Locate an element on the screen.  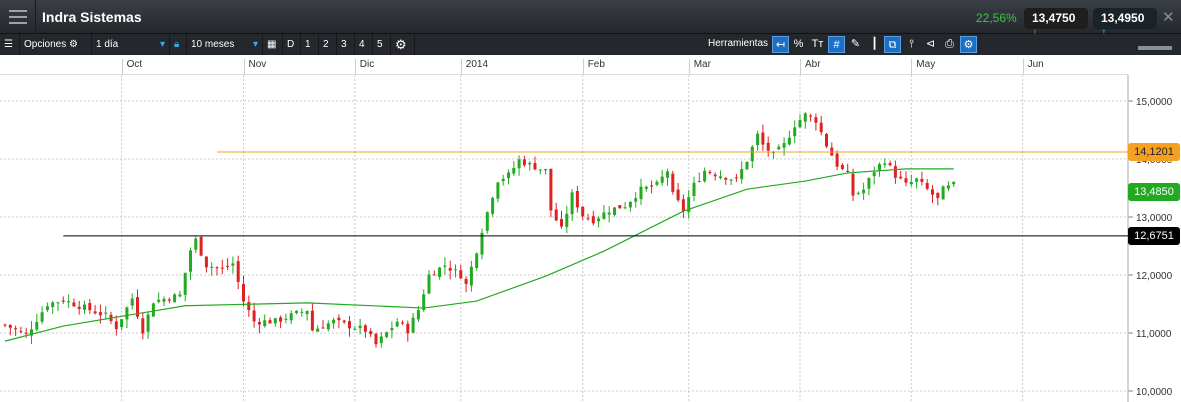
buy-price-button: 13,4950 ↑ is located at coordinates (1125, 23).